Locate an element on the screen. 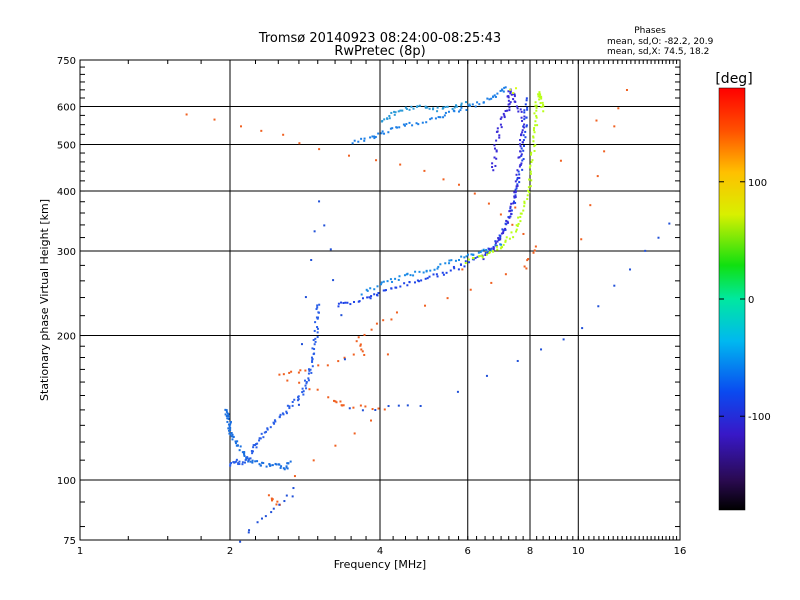 The image size is (800, 600). x-axis-label: Frequency [MHz] is located at coordinates (380, 564).